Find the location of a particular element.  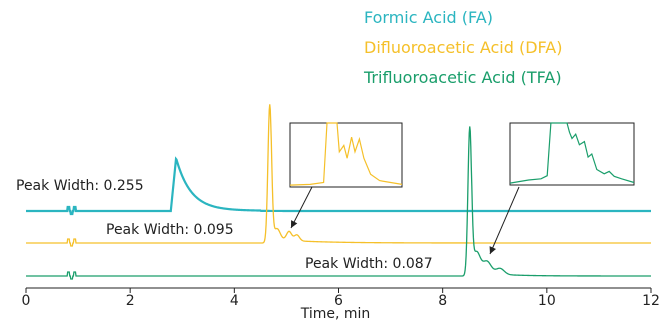

x-tick-label: 0 is located at coordinates (26, 301).